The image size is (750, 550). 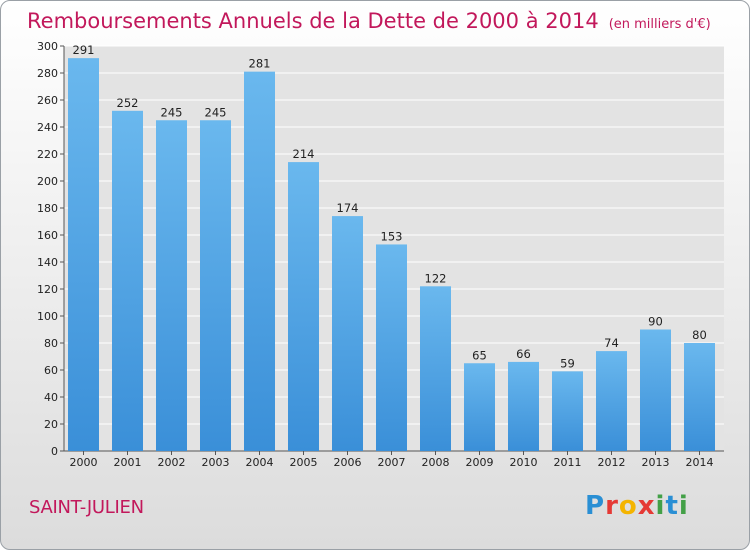 What do you see at coordinates (260, 64) in the screenshot?
I see `data-label: 281` at bounding box center [260, 64].